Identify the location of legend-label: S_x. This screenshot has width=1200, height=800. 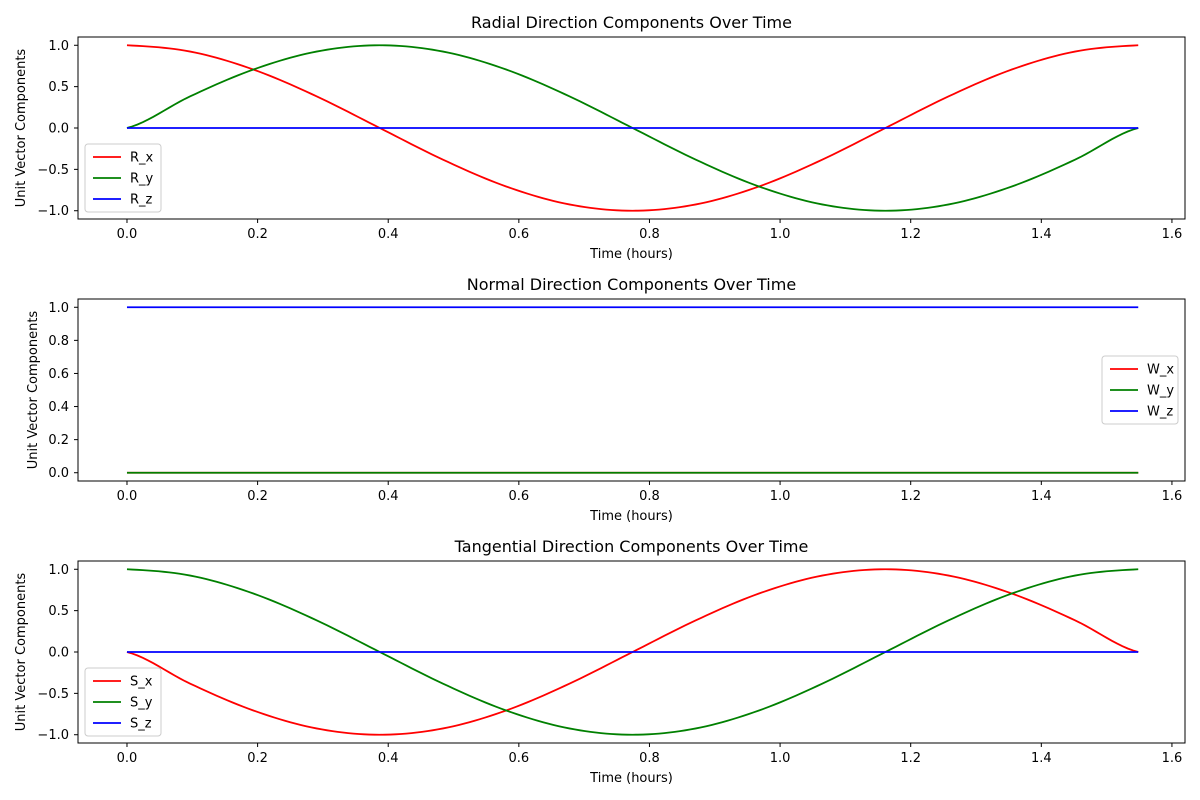
(141, 682).